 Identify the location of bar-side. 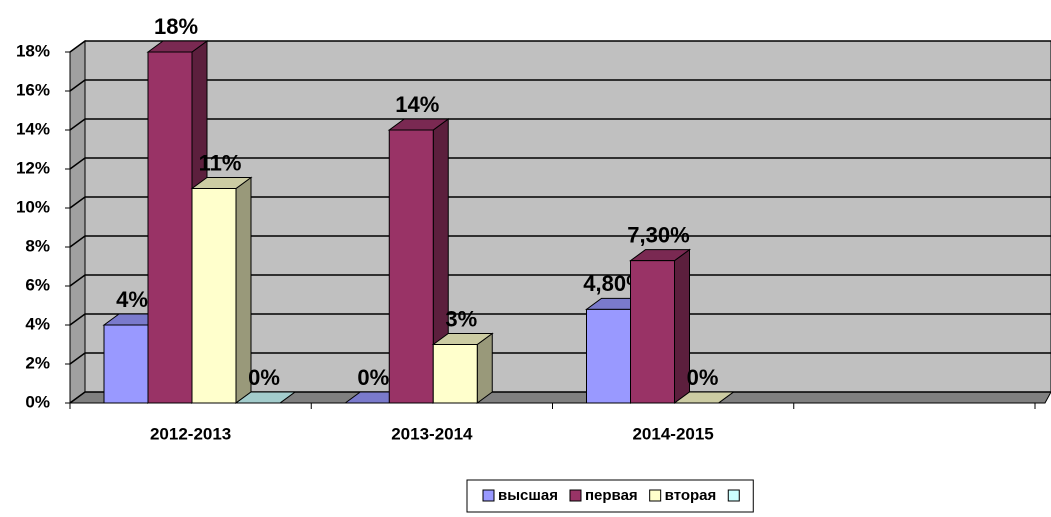
(484, 368).